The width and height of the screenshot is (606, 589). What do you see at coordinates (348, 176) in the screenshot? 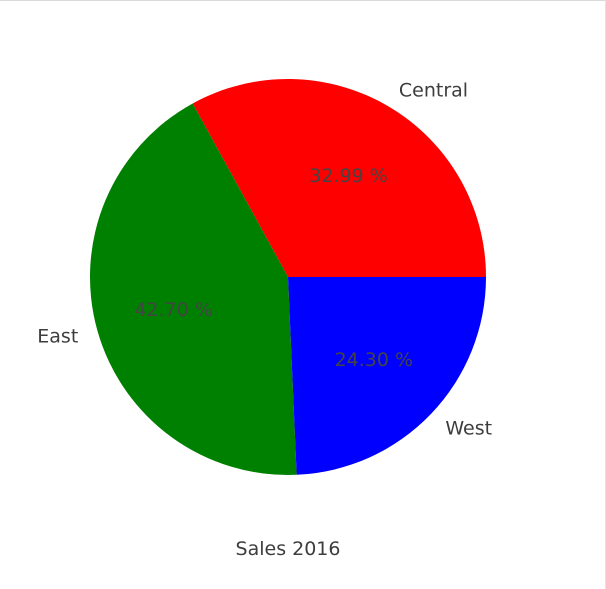
I see `slice-percent-central: 32.99 %` at bounding box center [348, 176].